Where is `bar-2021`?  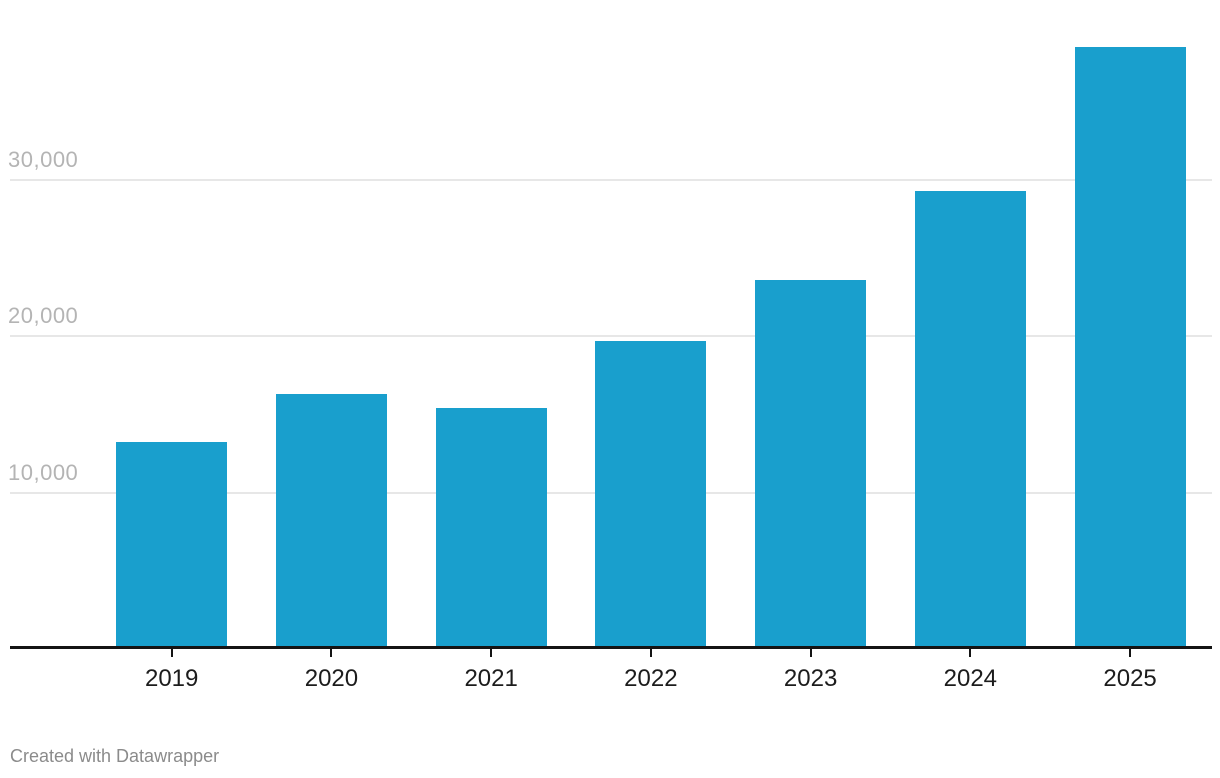 bar-2021 is located at coordinates (491, 527).